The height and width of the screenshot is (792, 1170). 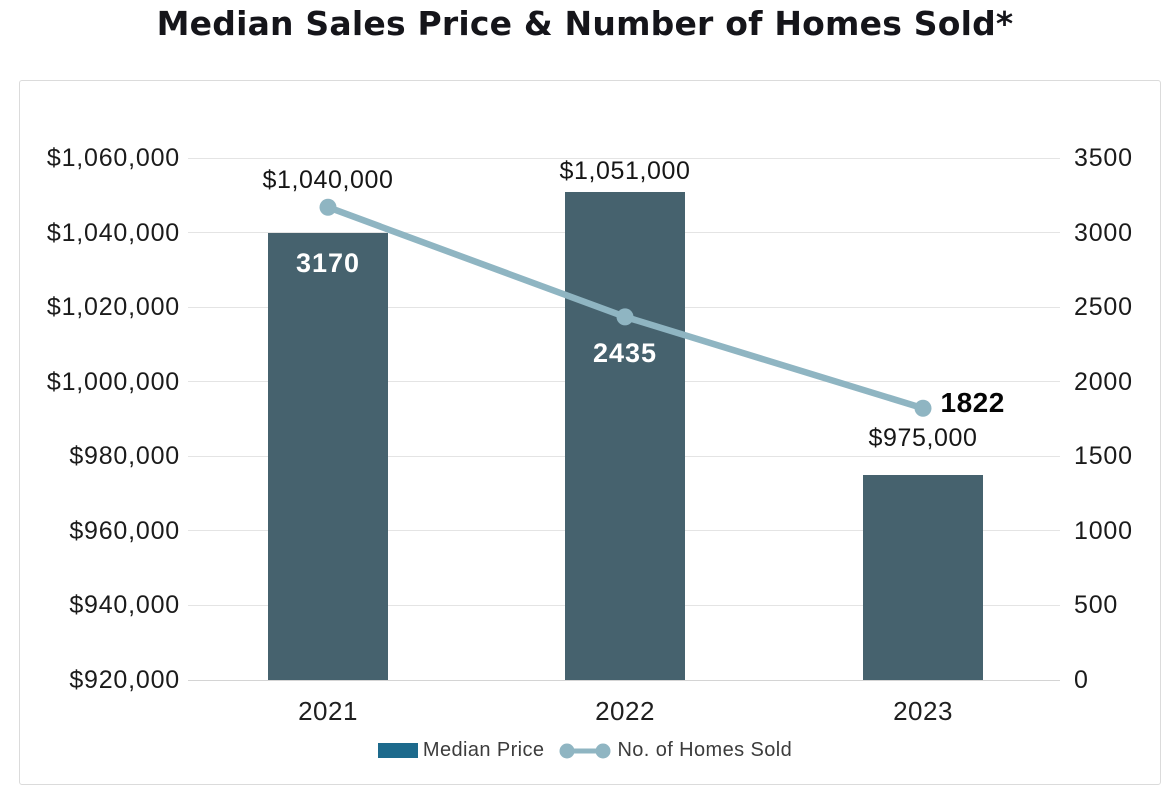 What do you see at coordinates (124, 456) in the screenshot?
I see `left-axis-tick: $980,000` at bounding box center [124, 456].